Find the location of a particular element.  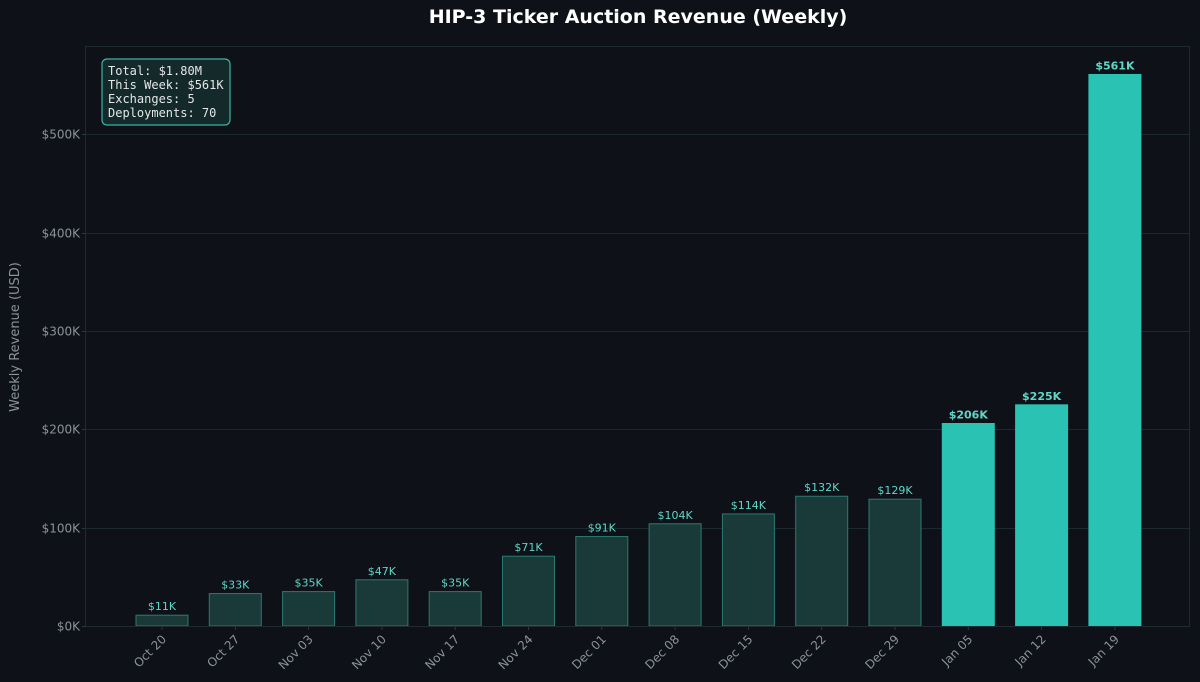

stats-box-frame is located at coordinates (166, 92).